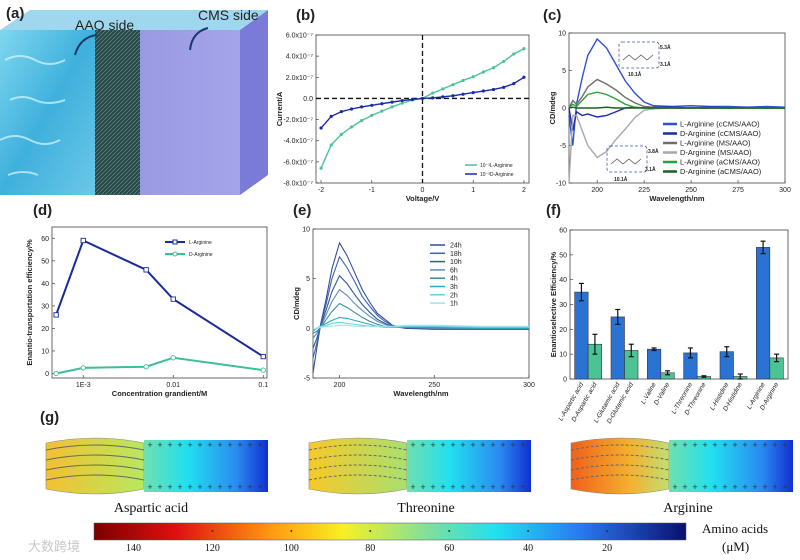  I want to click on x-tick-label-d: 1E-3, so click(83, 385).